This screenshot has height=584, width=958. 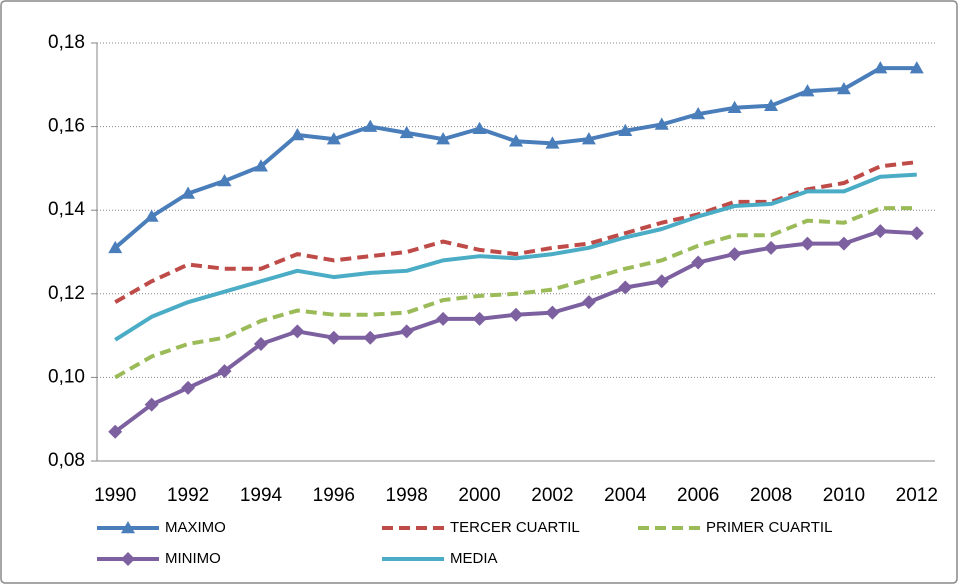 What do you see at coordinates (474, 558) in the screenshot?
I see `legend-label: MEDIA` at bounding box center [474, 558].